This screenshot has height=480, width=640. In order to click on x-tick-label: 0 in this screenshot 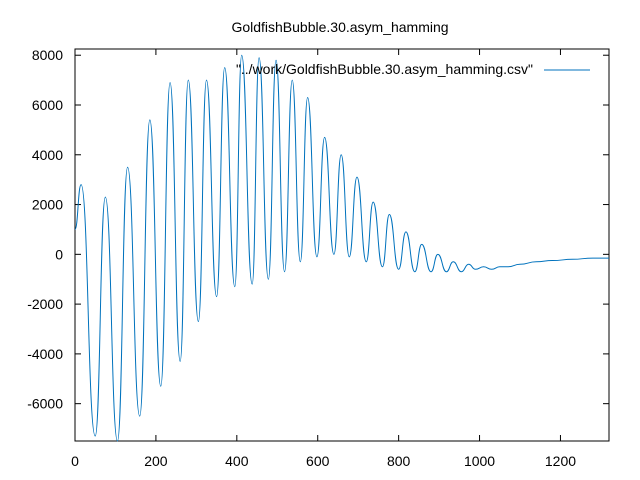, I will do `click(75, 461)`.